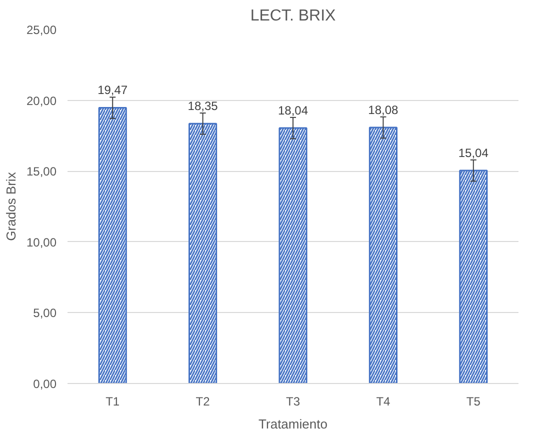 This screenshot has width=550, height=445. What do you see at coordinates (293, 16) in the screenshot?
I see `chart-title: LECT. BRIX` at bounding box center [293, 16].